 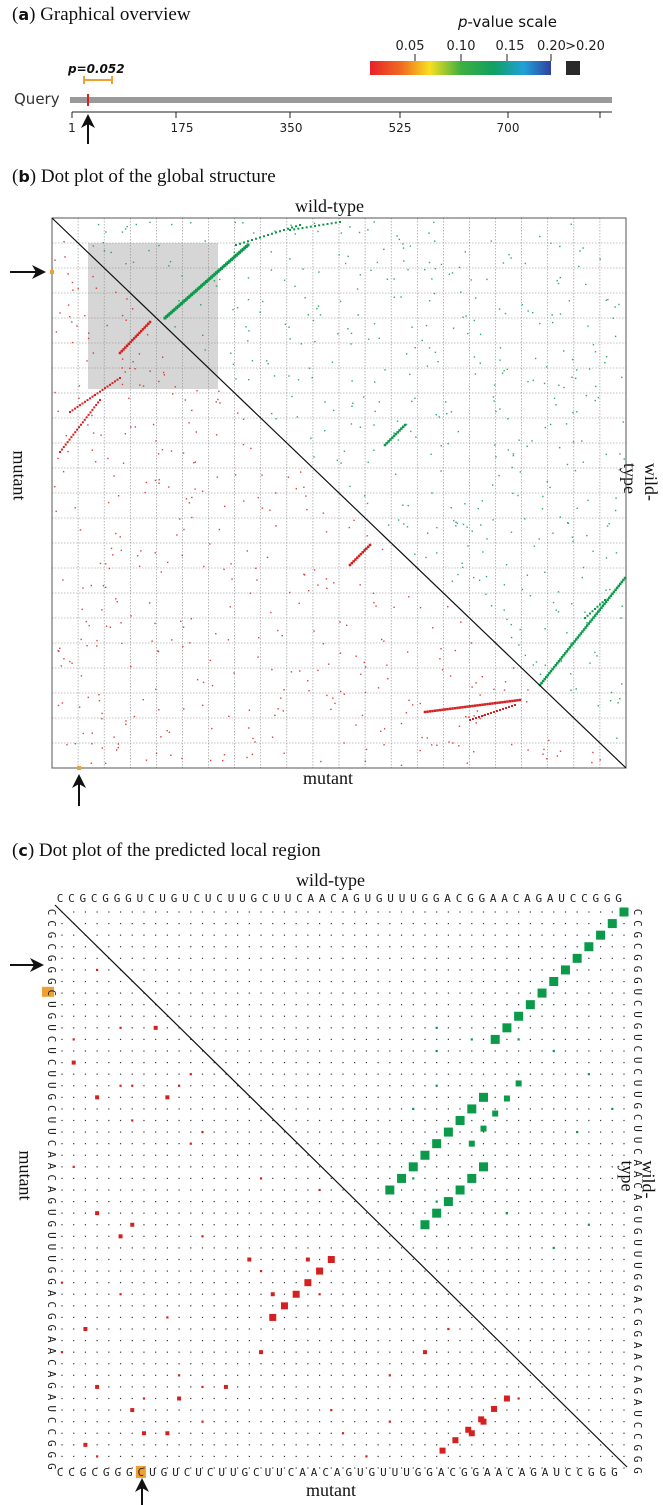 I want to click on scale-tick-label: 0.10, so click(x=461, y=46).